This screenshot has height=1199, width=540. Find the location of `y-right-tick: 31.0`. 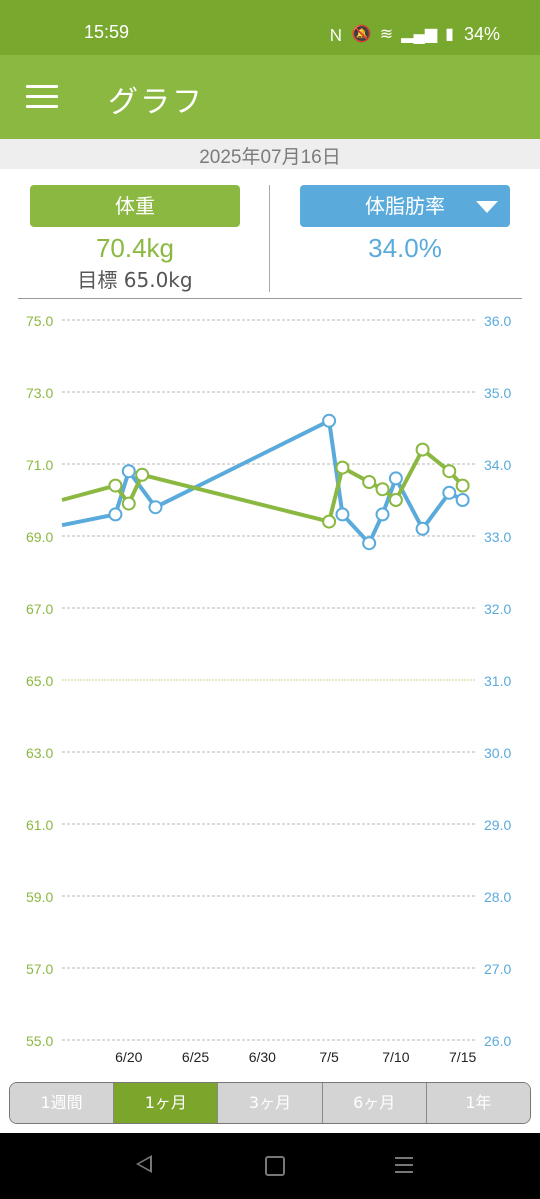

y-right-tick: 31.0 is located at coordinates (497, 681).